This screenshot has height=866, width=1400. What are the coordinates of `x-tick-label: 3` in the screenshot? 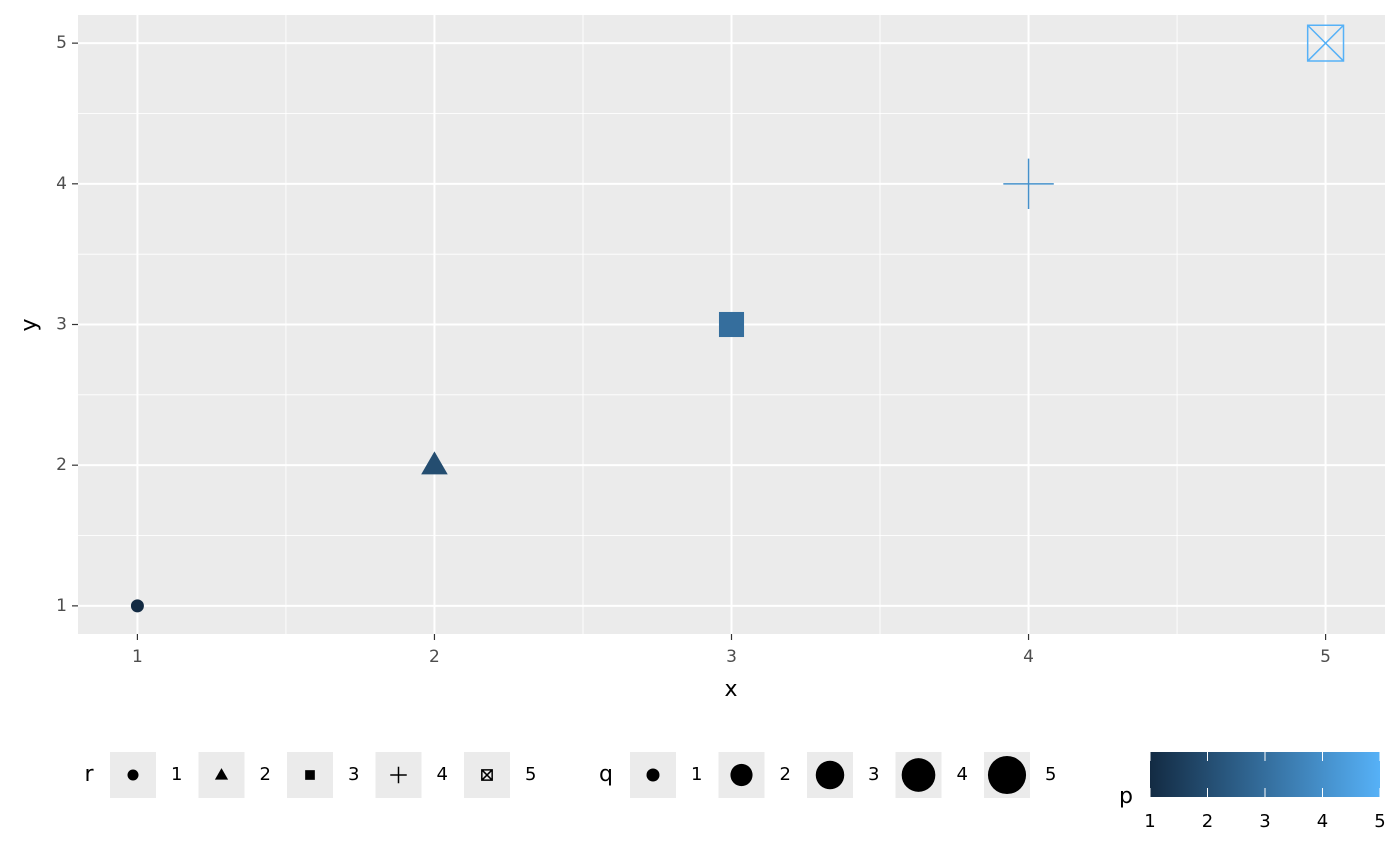 It's located at (731, 657).